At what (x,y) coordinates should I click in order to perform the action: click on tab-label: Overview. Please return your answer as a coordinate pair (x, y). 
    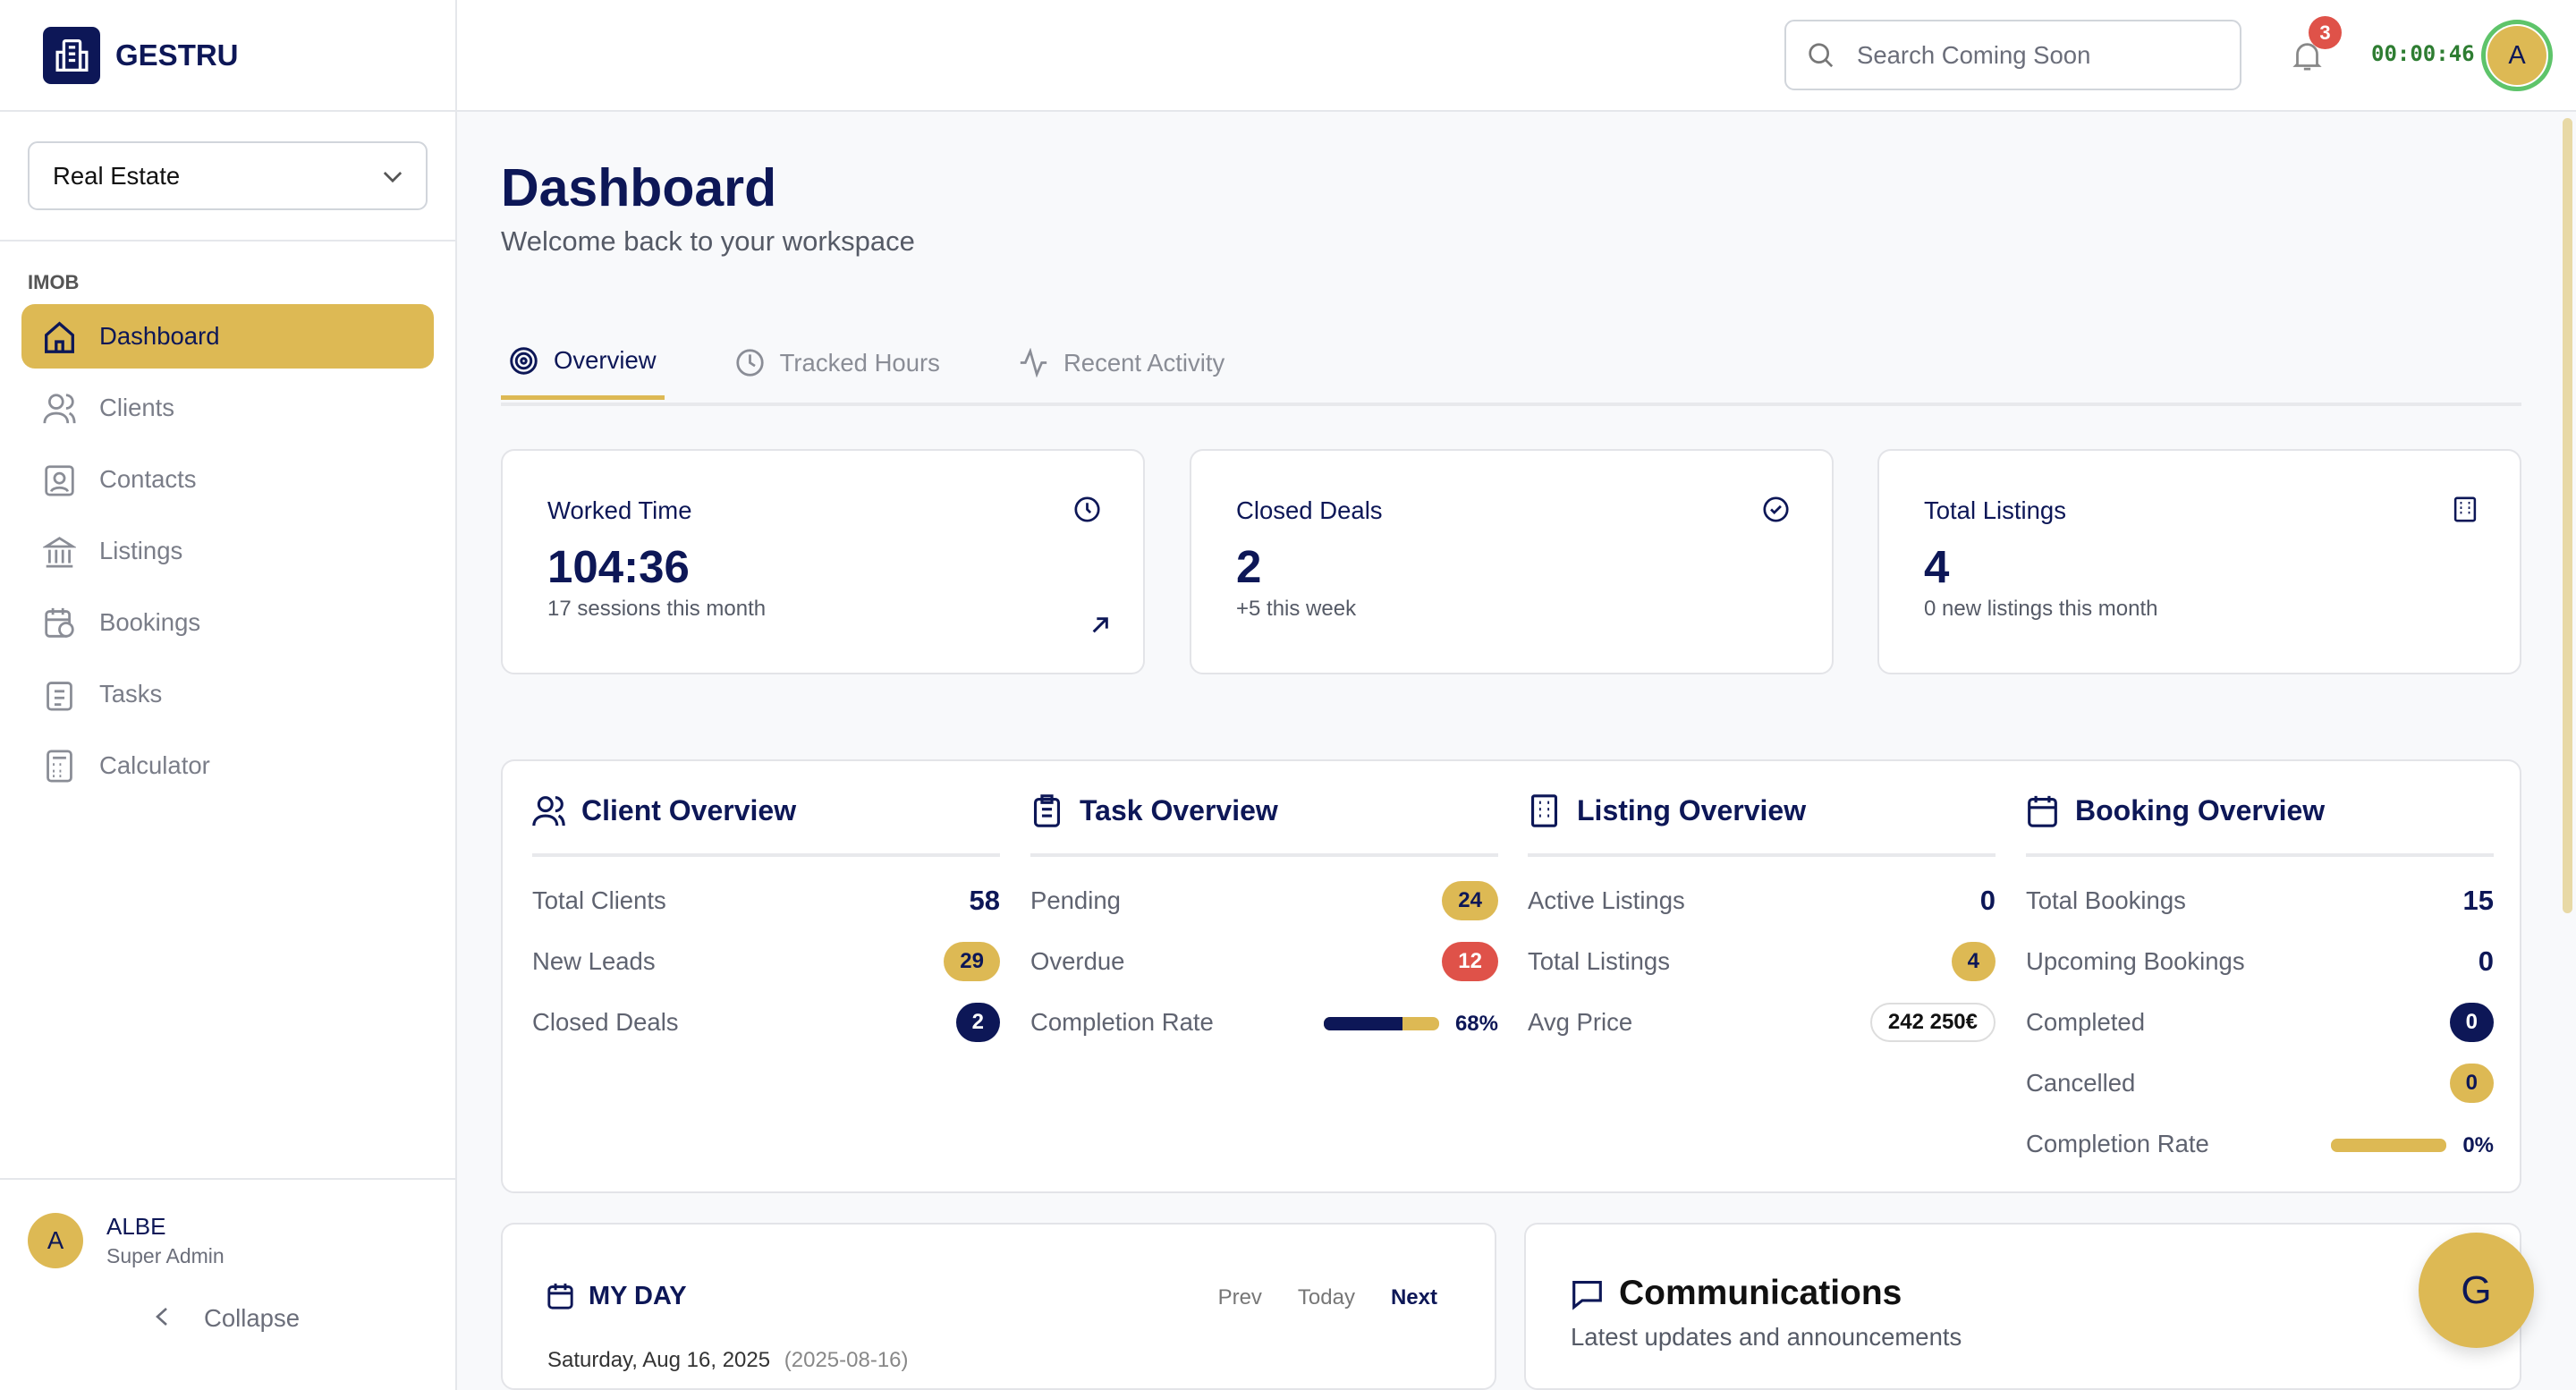
    Looking at the image, I should click on (605, 360).